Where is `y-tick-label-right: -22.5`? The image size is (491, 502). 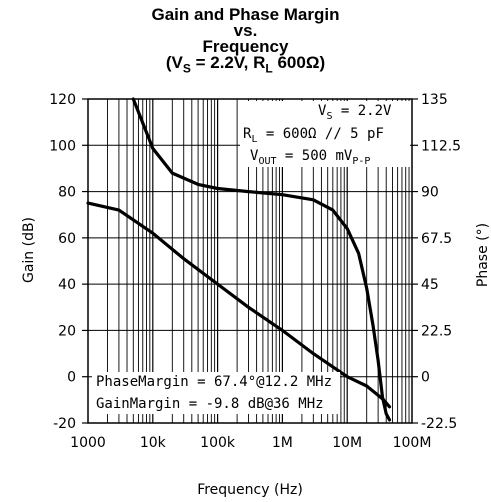 y-tick-label-right: -22.5 is located at coordinates (439, 424).